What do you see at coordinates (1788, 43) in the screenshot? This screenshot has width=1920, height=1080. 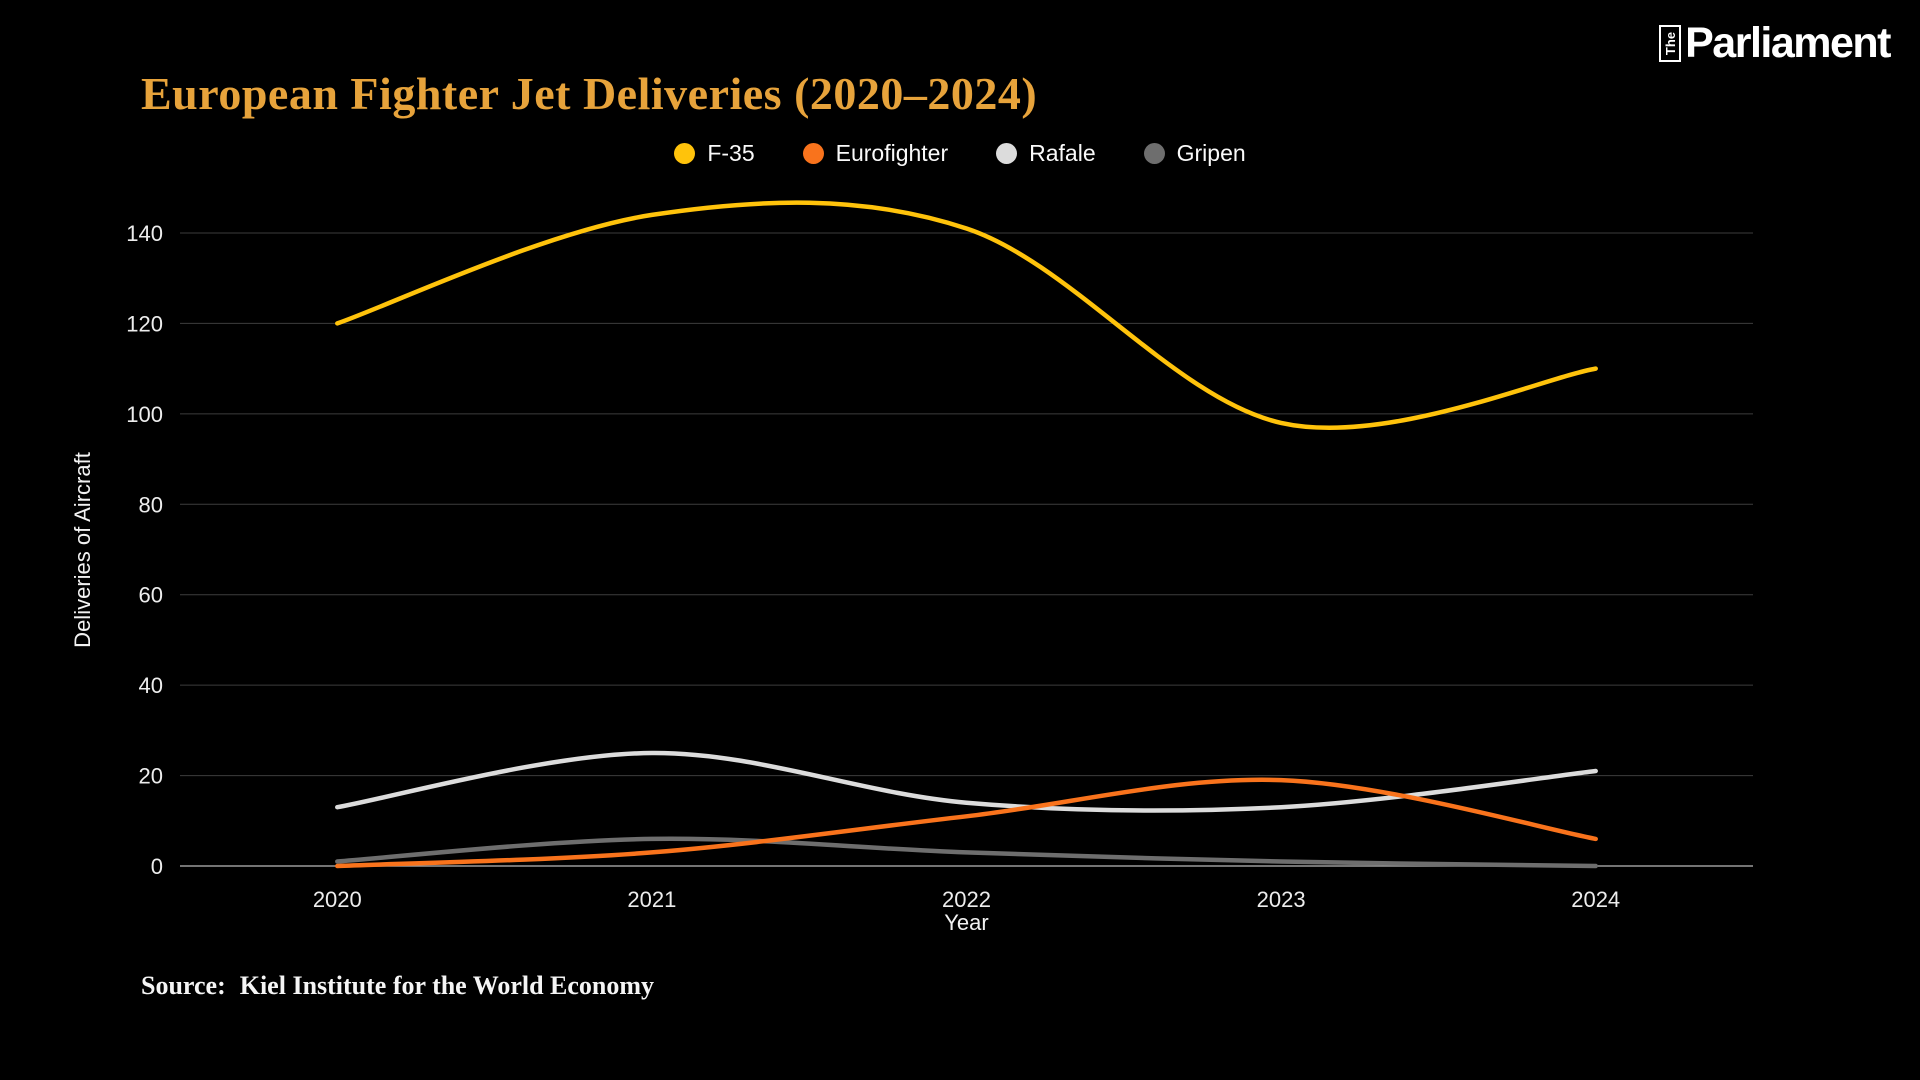 I see `logo-name-text: Parliament` at bounding box center [1788, 43].